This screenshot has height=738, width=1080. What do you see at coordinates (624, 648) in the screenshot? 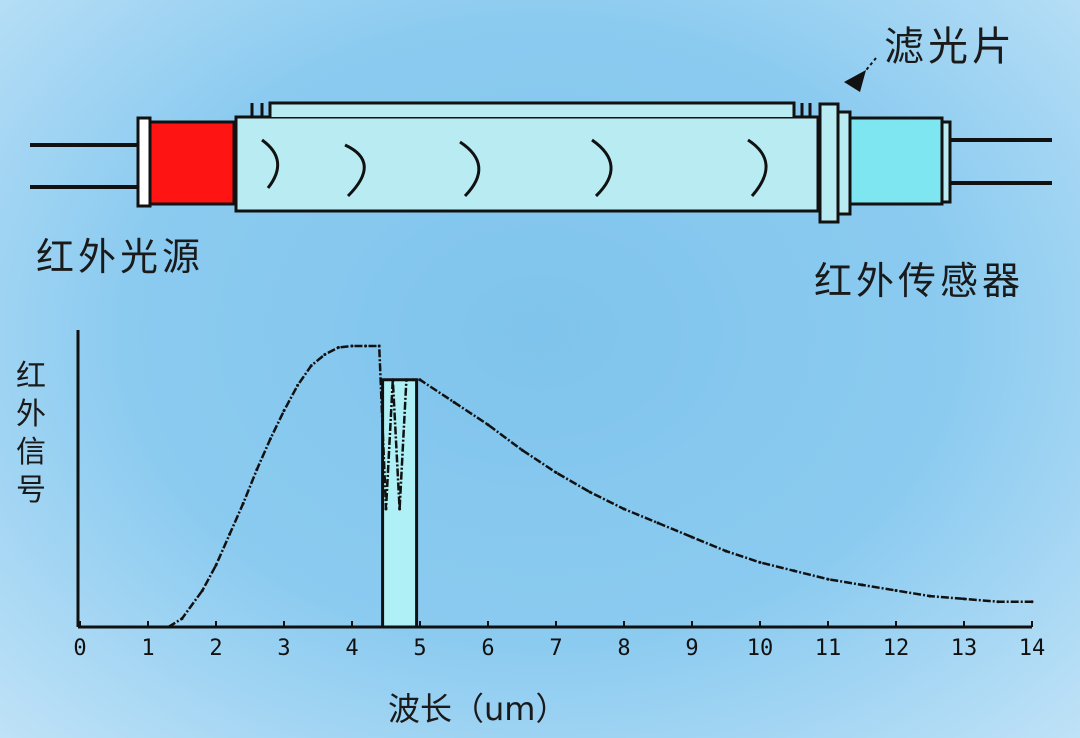
I see `x-tick-label: 8` at bounding box center [624, 648].